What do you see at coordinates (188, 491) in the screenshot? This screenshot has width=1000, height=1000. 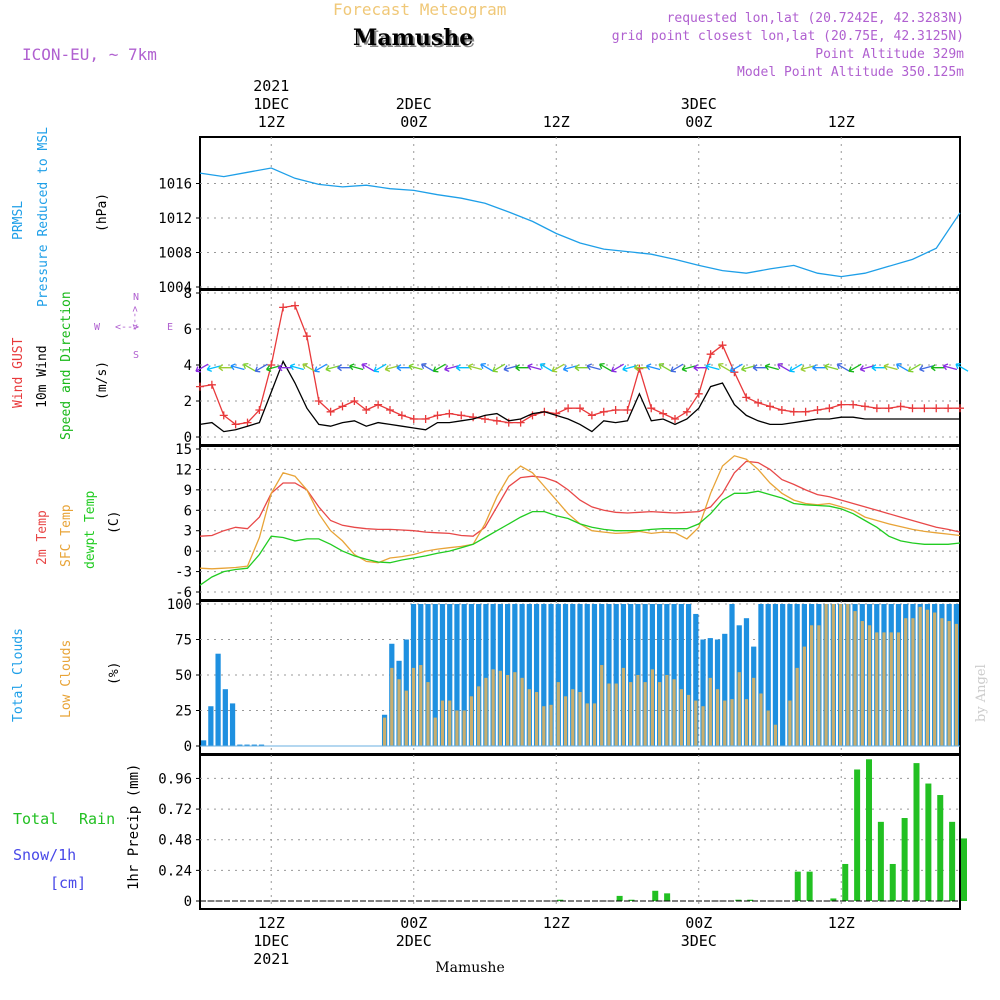 I see `y-tick-label: 9` at bounding box center [188, 491].